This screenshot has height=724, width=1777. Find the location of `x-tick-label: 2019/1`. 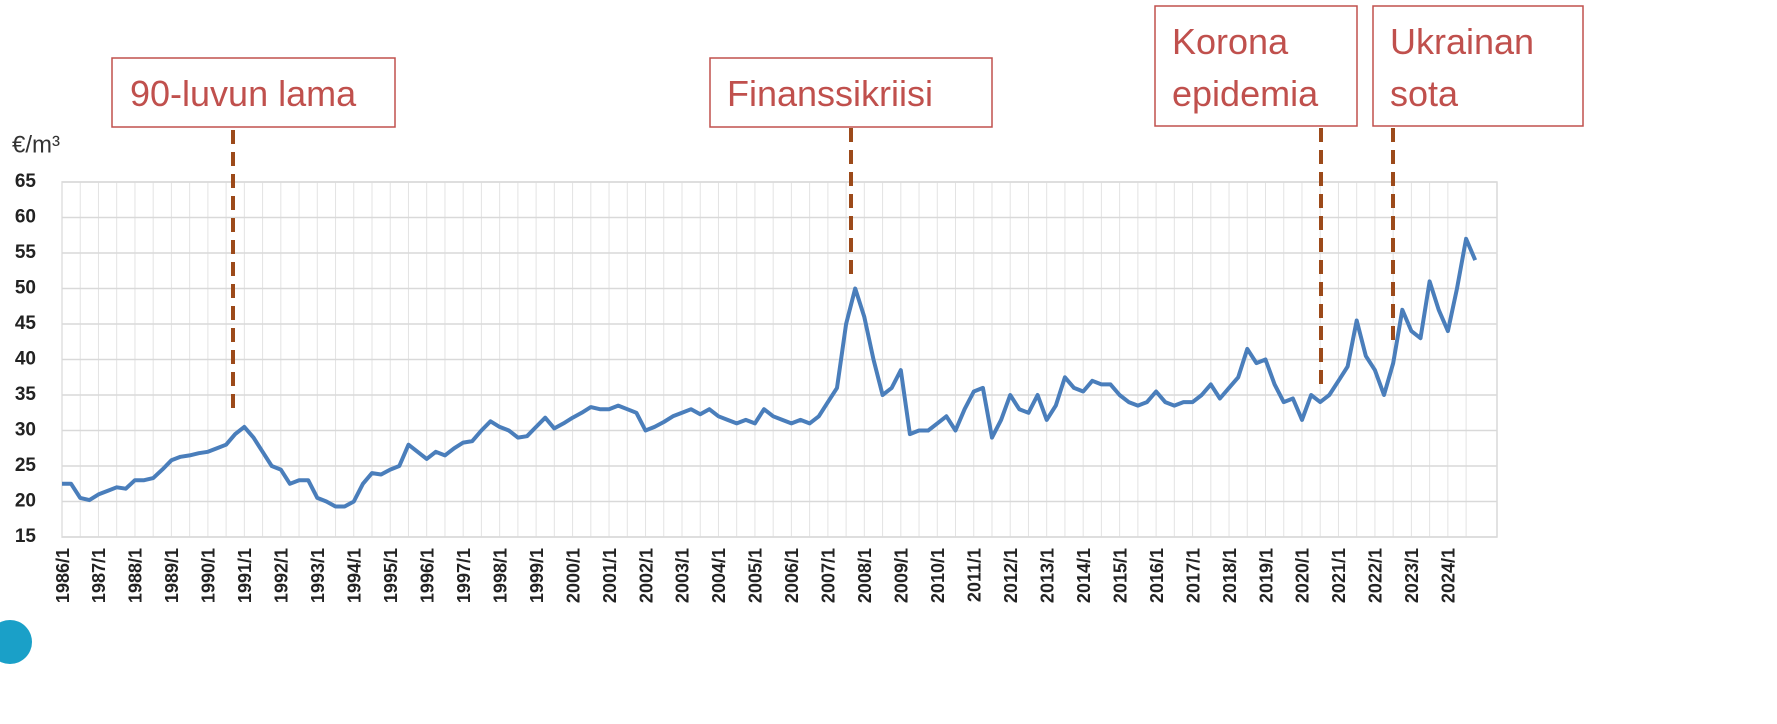

x-tick-label: 2019/1 is located at coordinates (1266, 575).